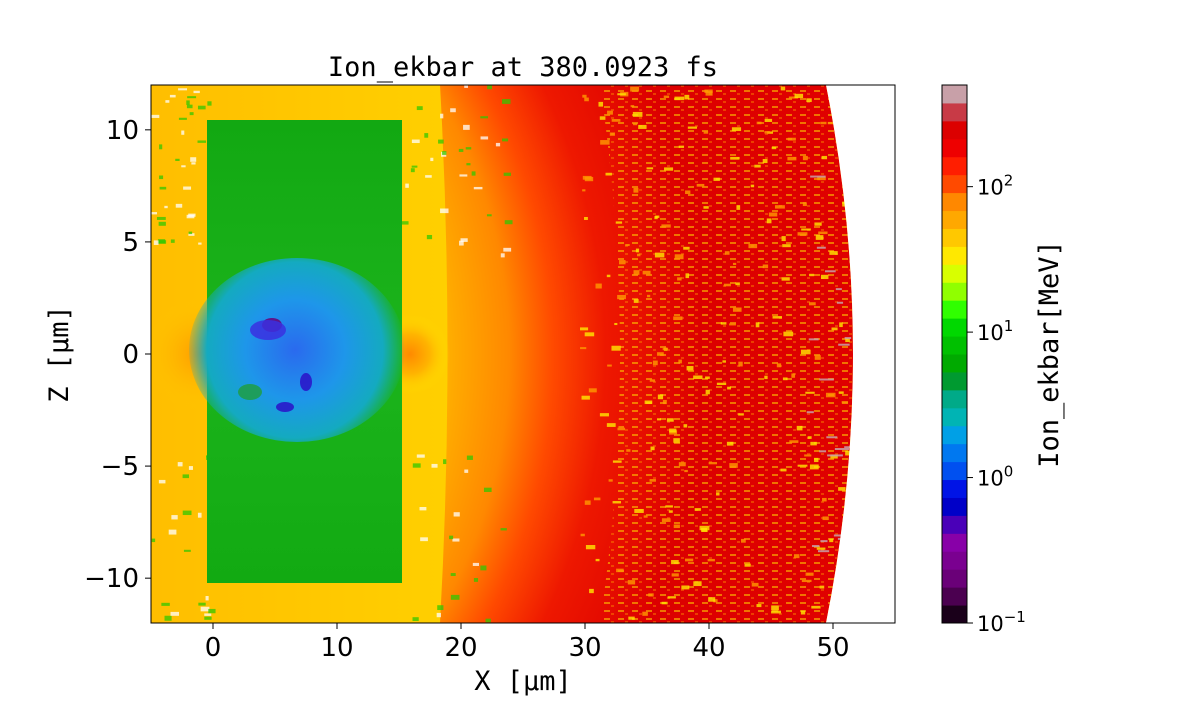 This screenshot has height=704, width=1200. Describe the element at coordinates (117, 355) in the screenshot. I see `y-axis-ticks: −10 −5 0 5 10` at that location.